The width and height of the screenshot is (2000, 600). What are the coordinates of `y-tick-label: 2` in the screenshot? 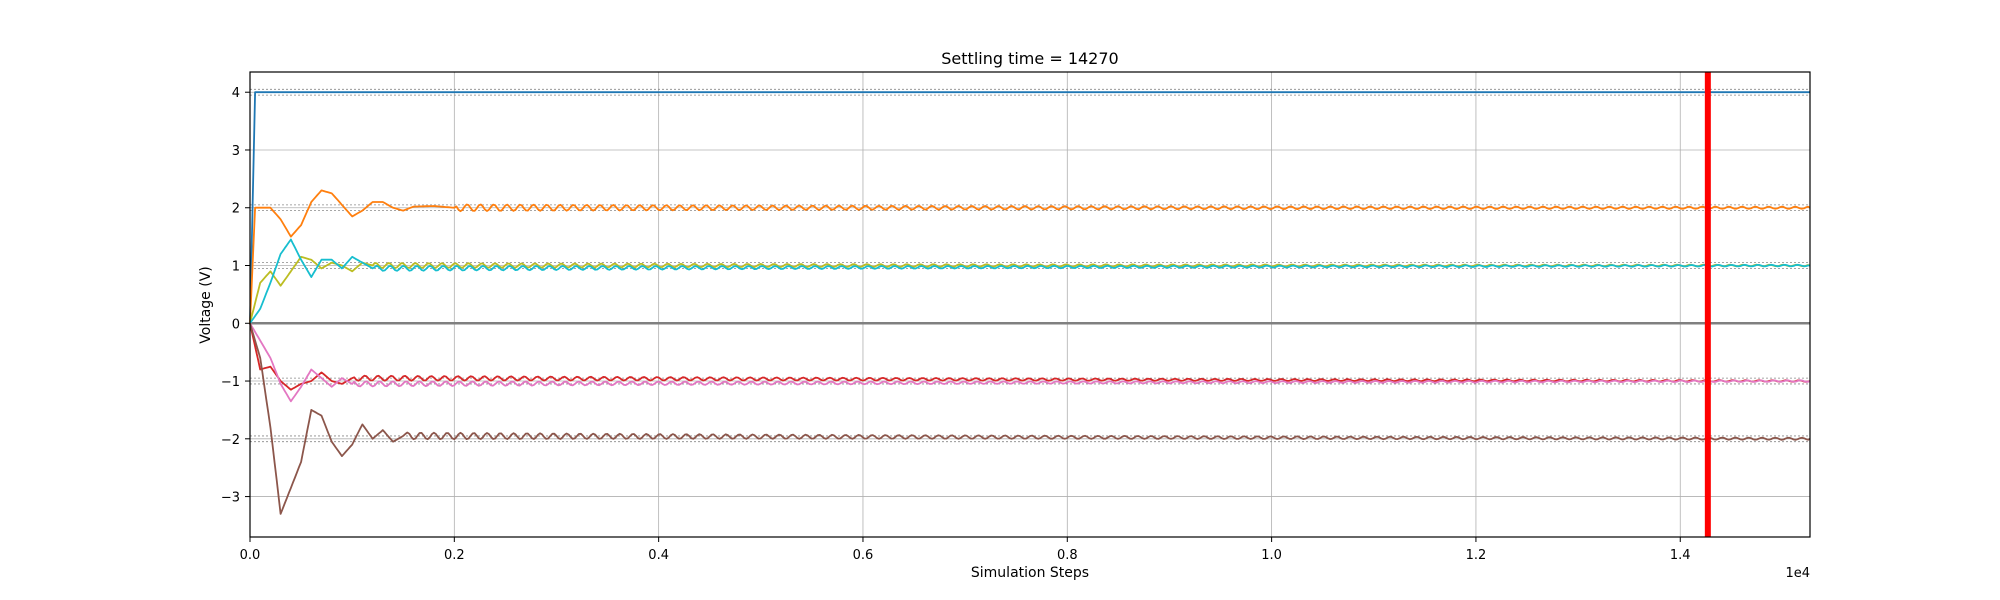 It's located at (236, 209).